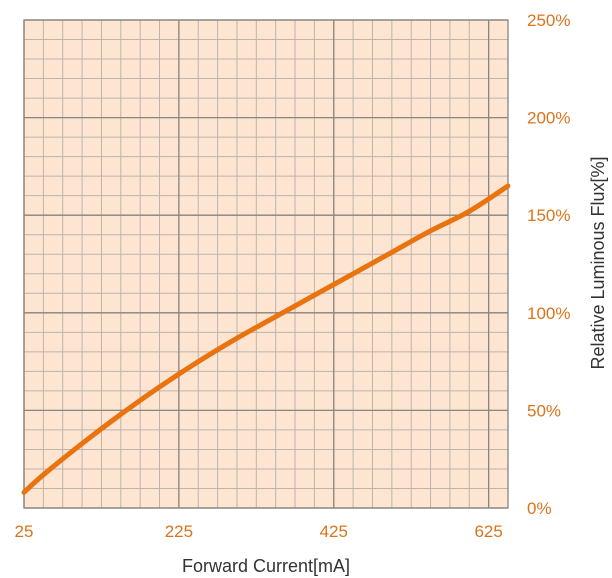 The image size is (612, 578). I want to click on y-tick-labels: 0% 50% 100% 150% 200% 250%, so click(548, 264).